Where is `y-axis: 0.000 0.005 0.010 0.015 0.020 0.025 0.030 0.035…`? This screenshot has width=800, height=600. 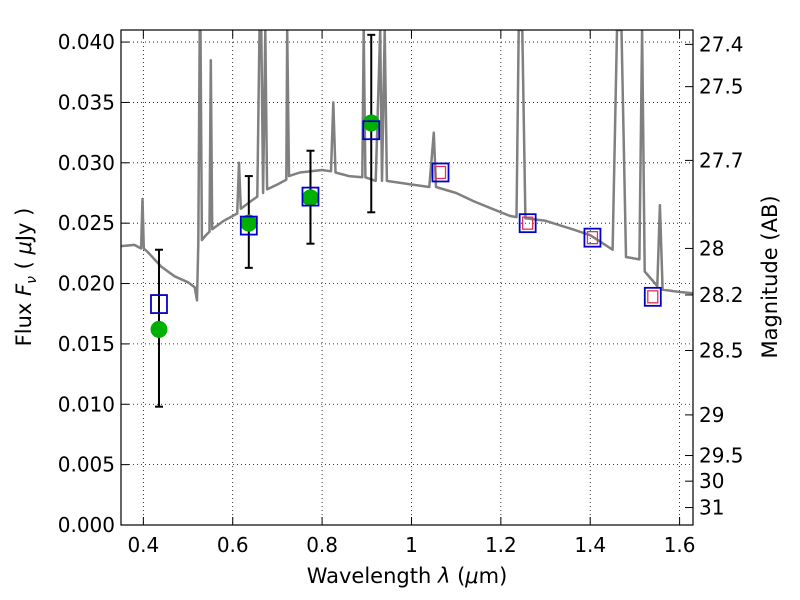
y-axis: 0.000 0.005 0.010 0.015 0.020 0.025 0.030 0.035… is located at coordinates (93, 283).